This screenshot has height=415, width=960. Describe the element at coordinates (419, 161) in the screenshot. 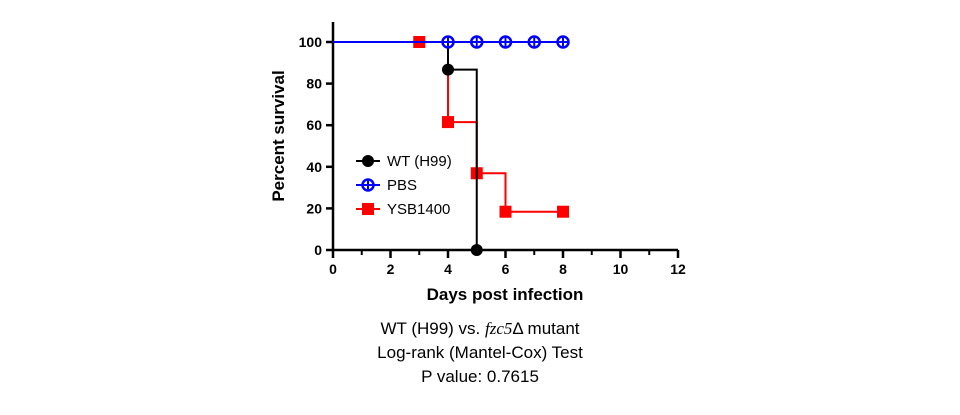

I see `legend-label-wt-h99: WT (H99)` at that location.